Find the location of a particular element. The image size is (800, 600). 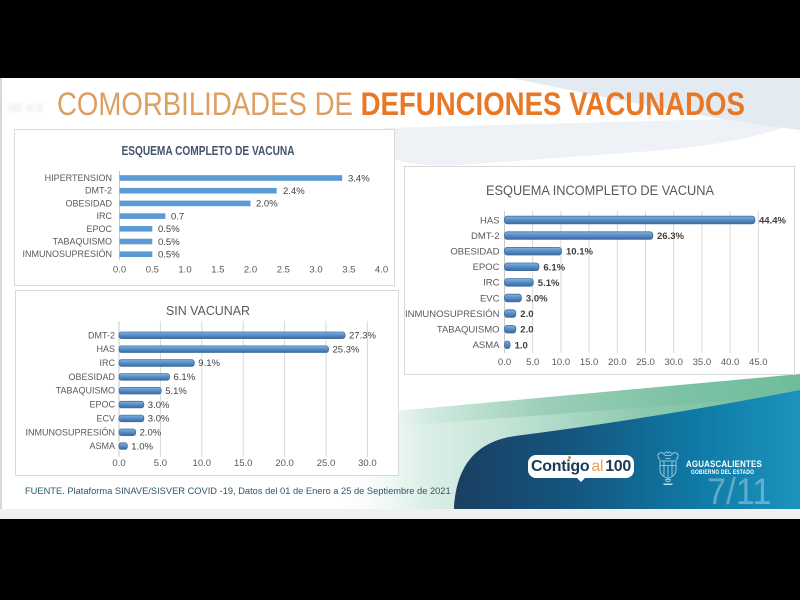

svg-text: HIPERTENSION is located at coordinates (78, 178).